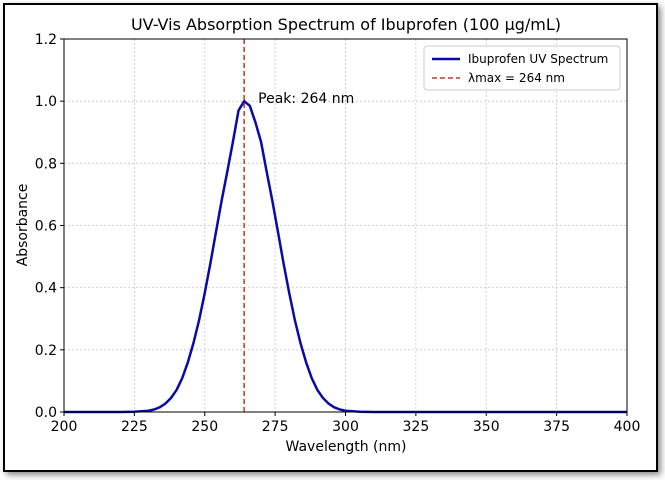 Image resolution: width=665 pixels, height=480 pixels. I want to click on x-tick-label: 350, so click(486, 427).